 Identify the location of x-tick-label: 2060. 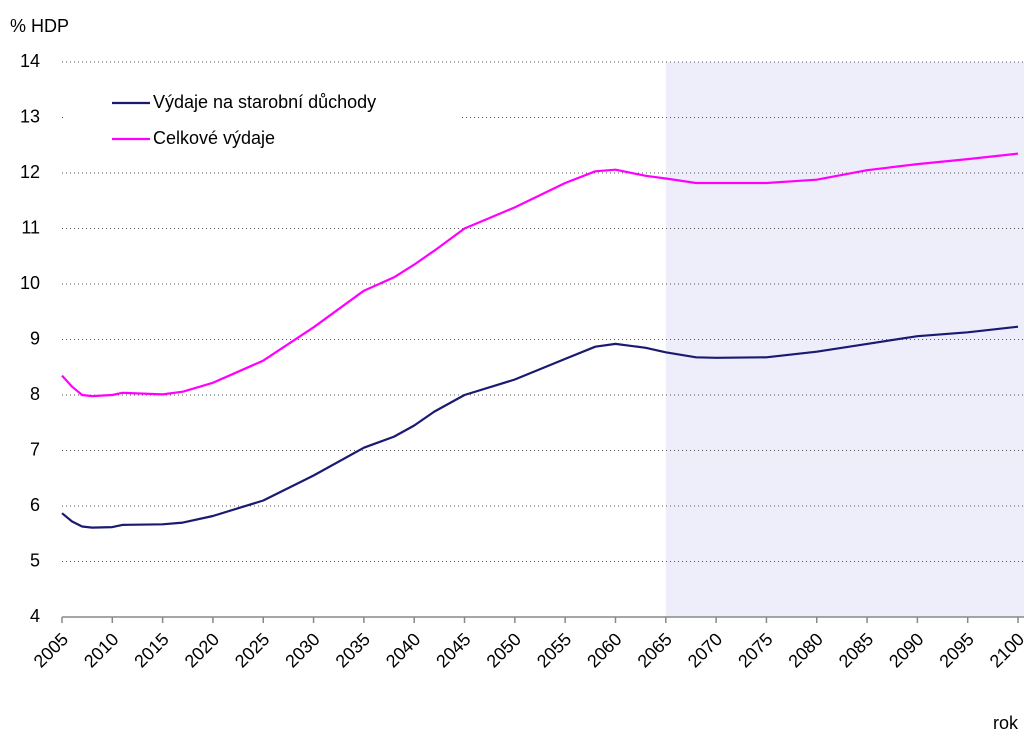
(604, 650).